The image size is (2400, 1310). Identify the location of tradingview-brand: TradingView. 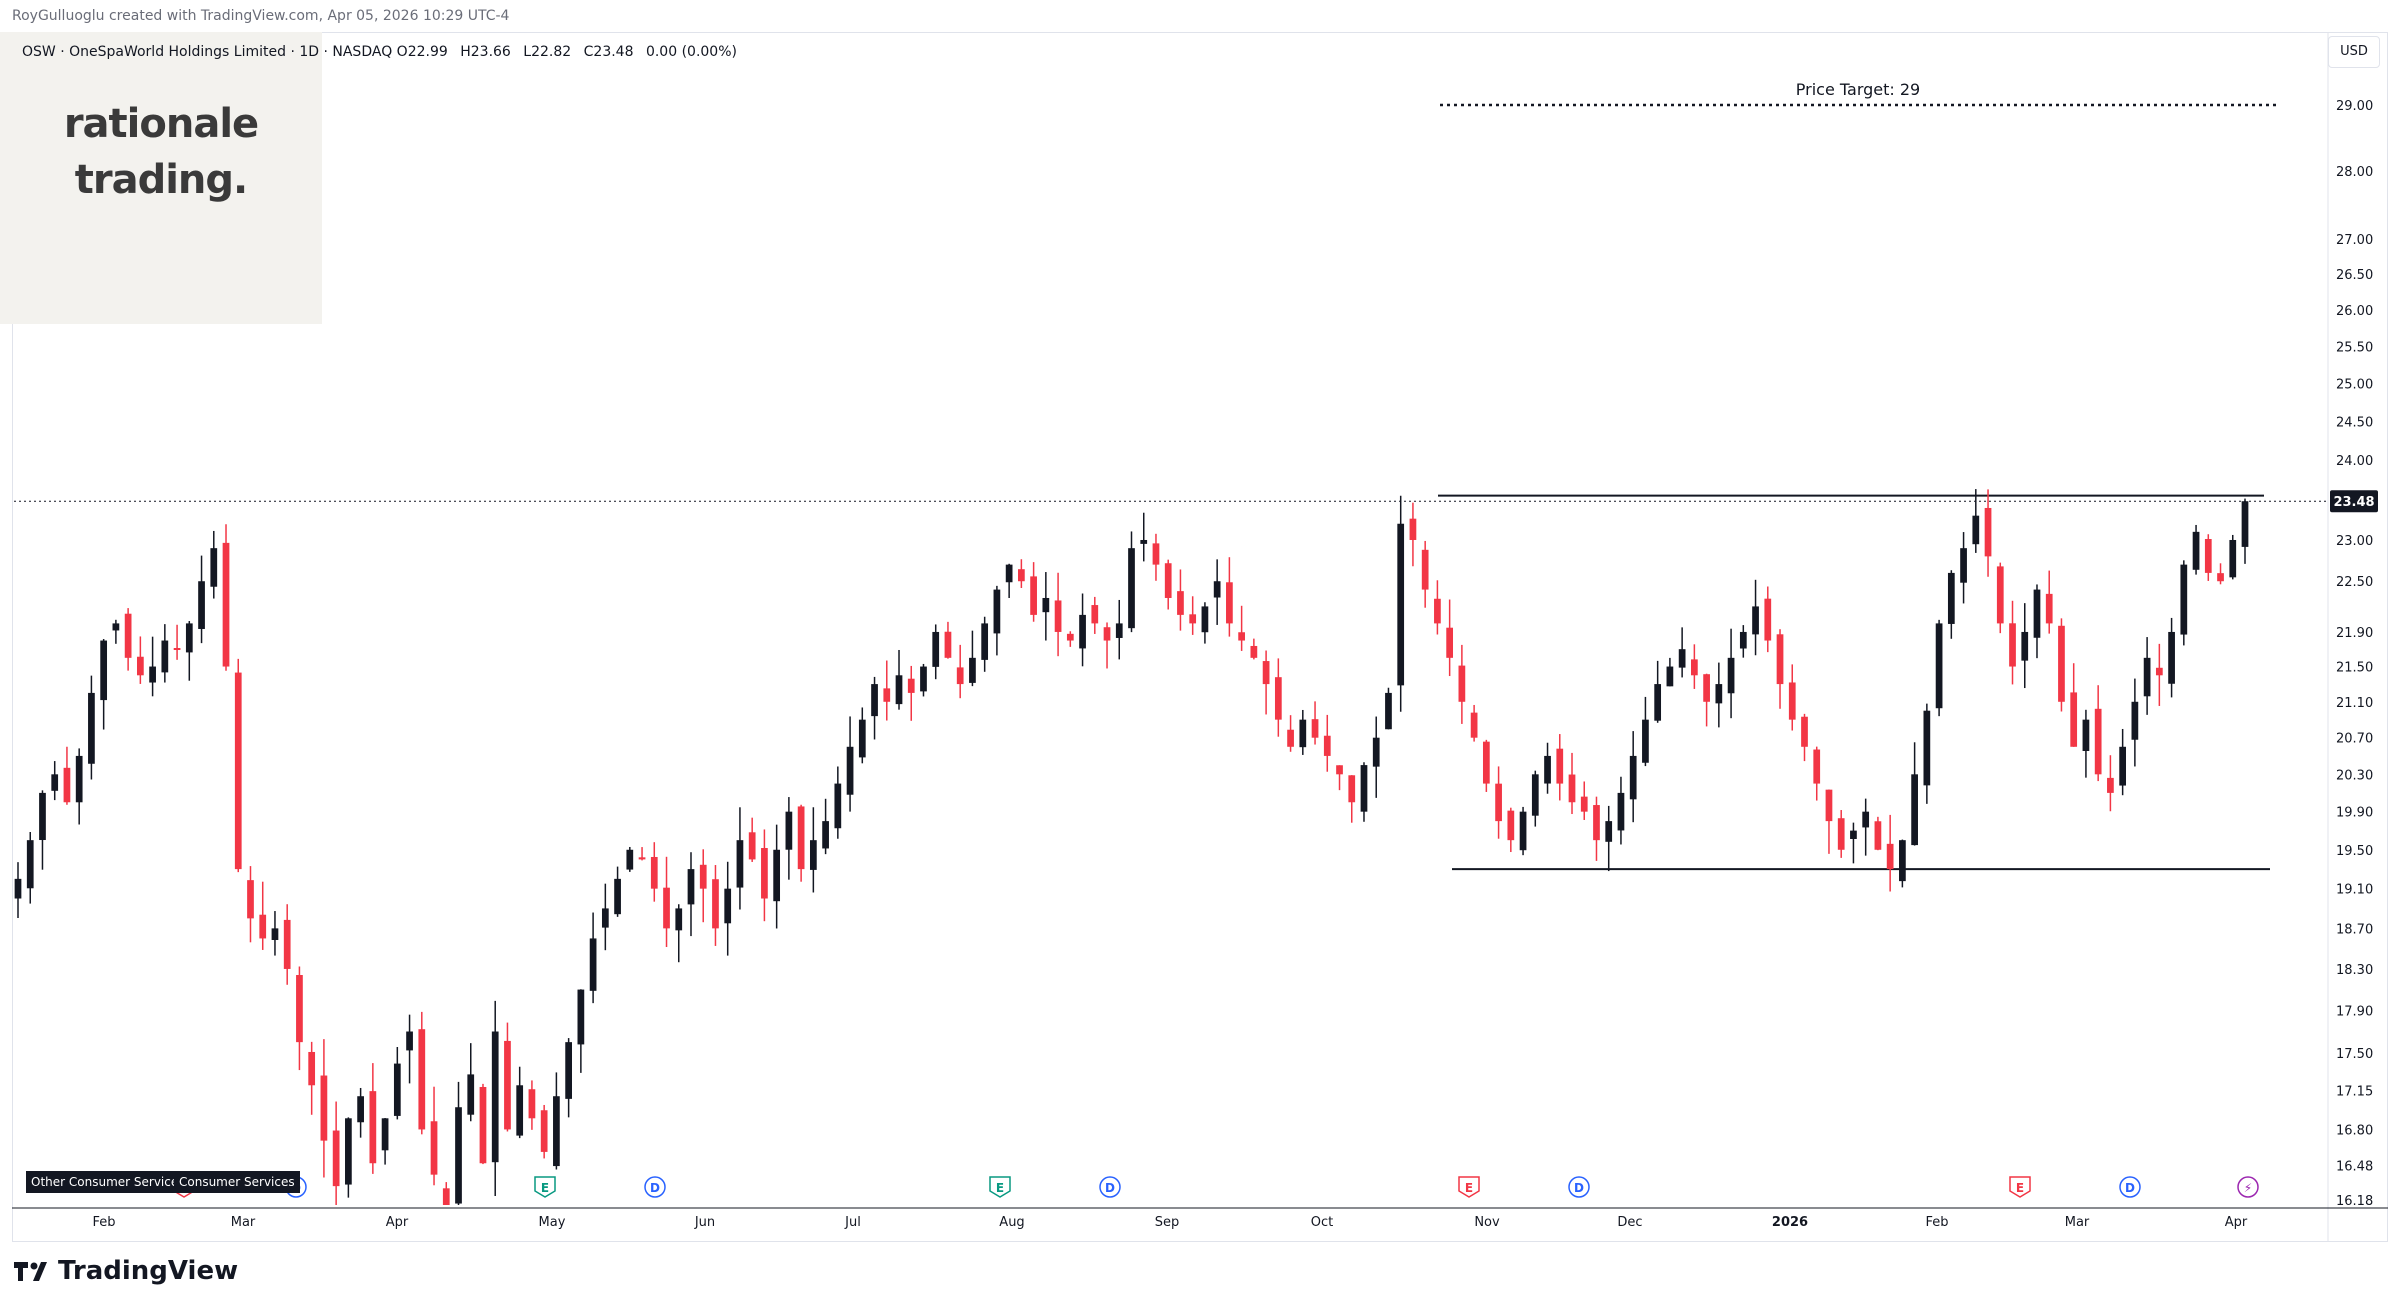
(126, 1271).